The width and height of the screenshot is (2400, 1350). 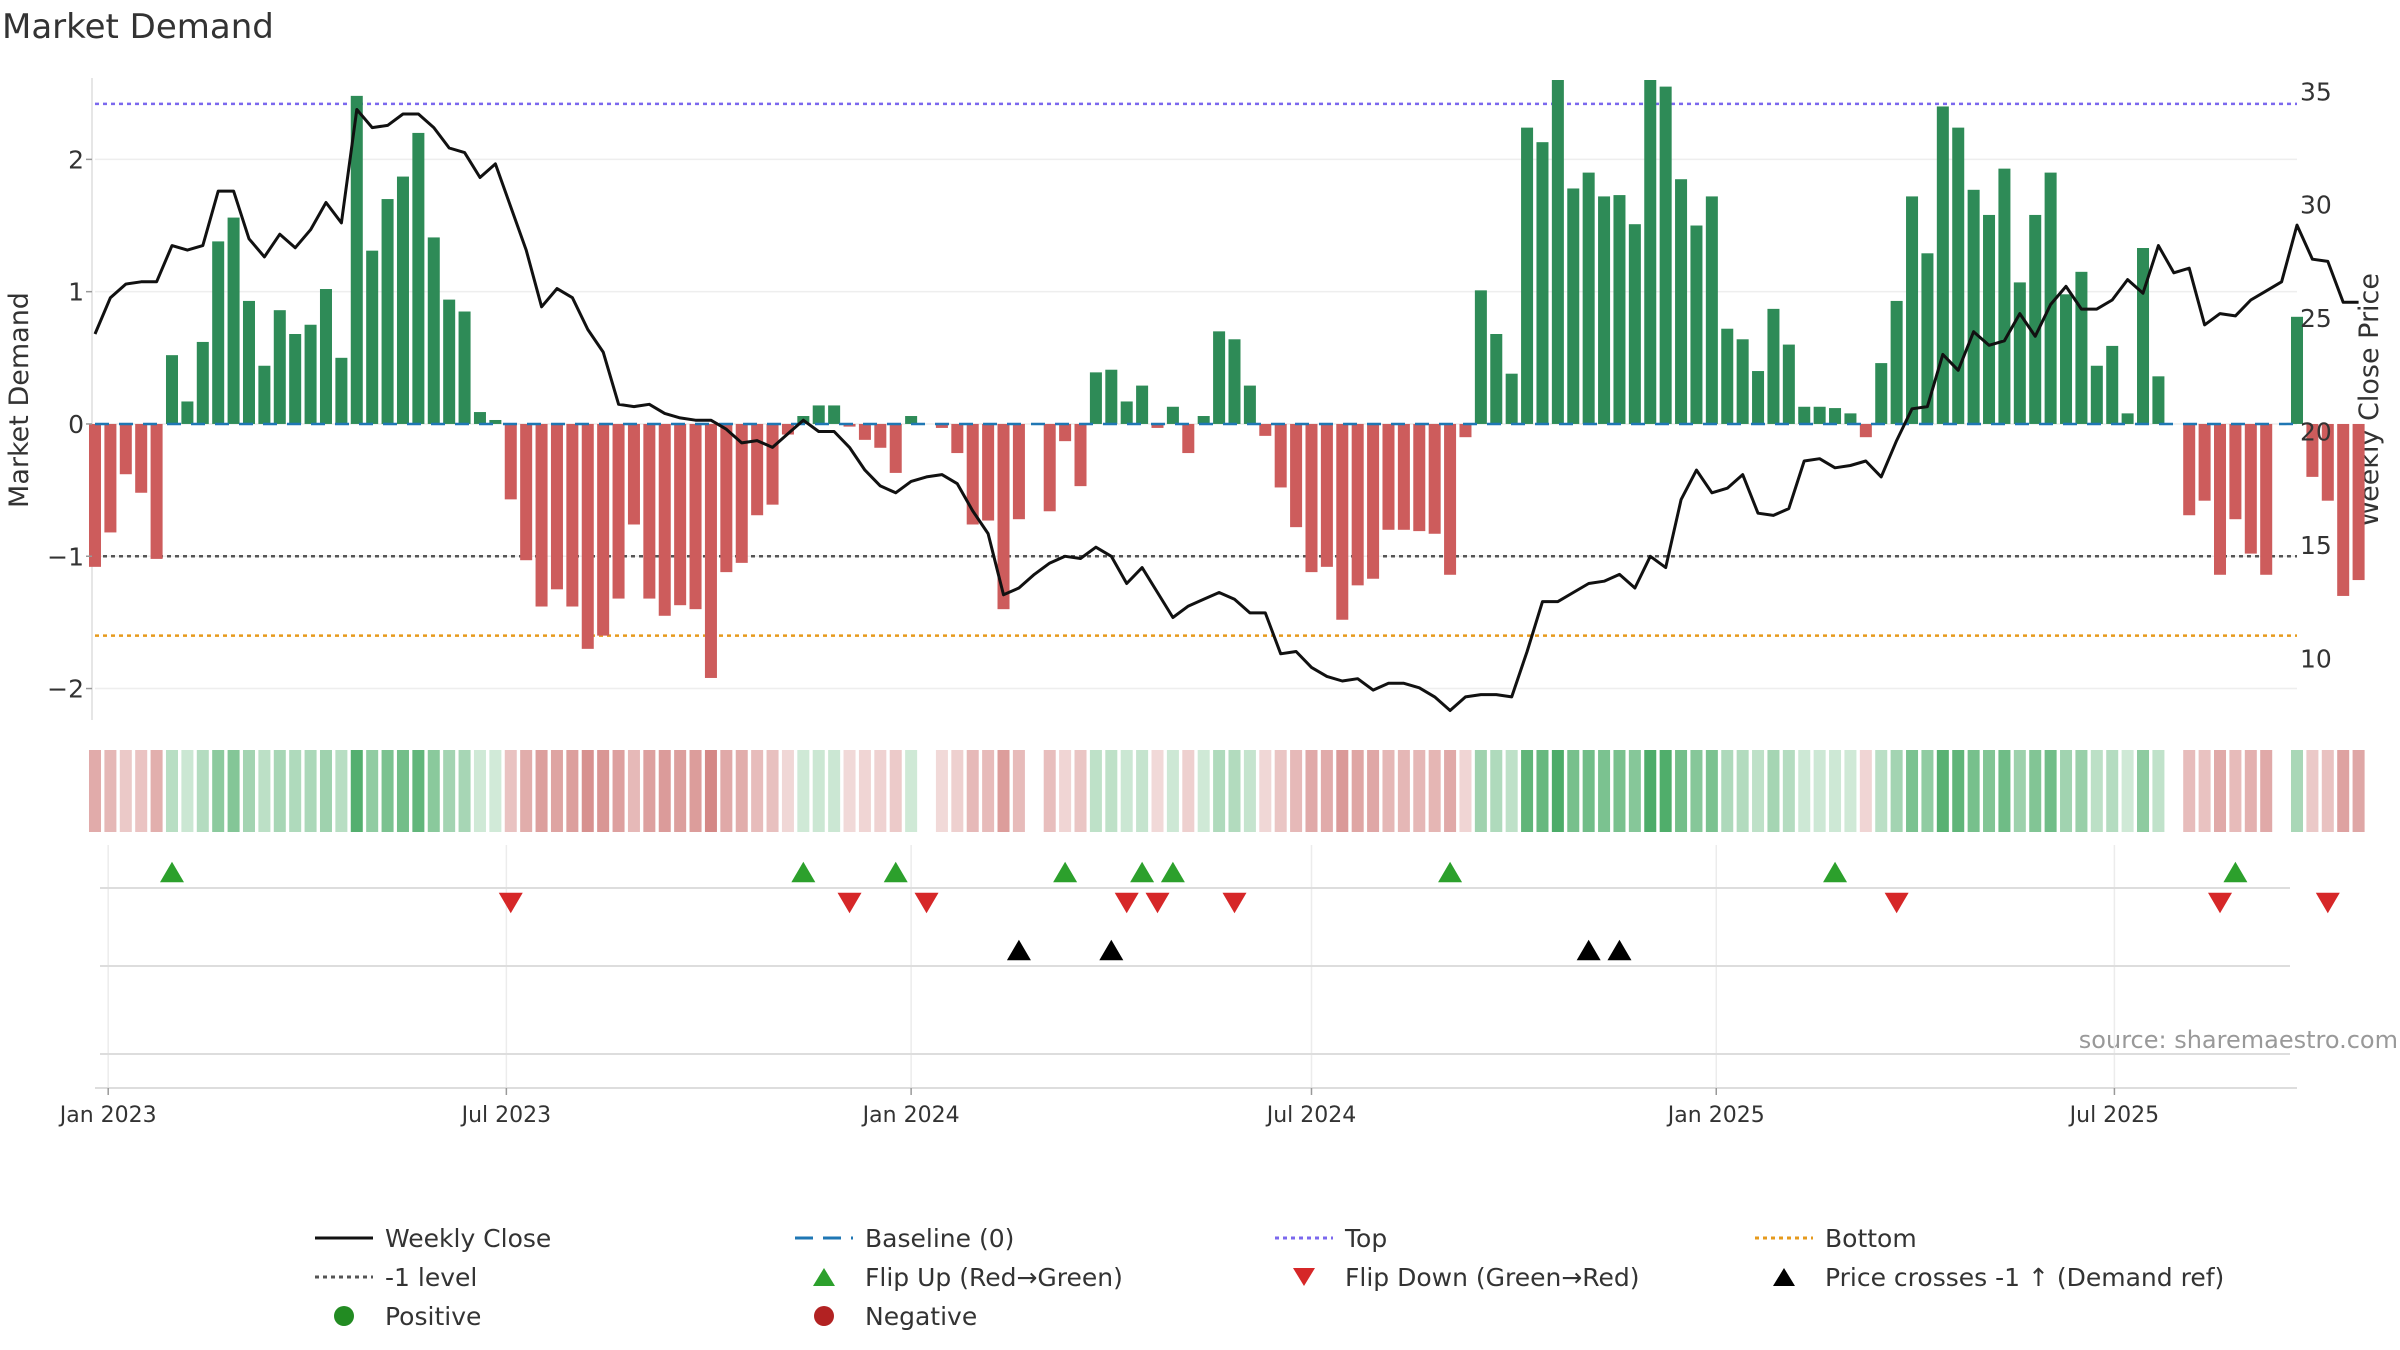 I want to click on left-tick-label: 0, so click(x=76, y=424).